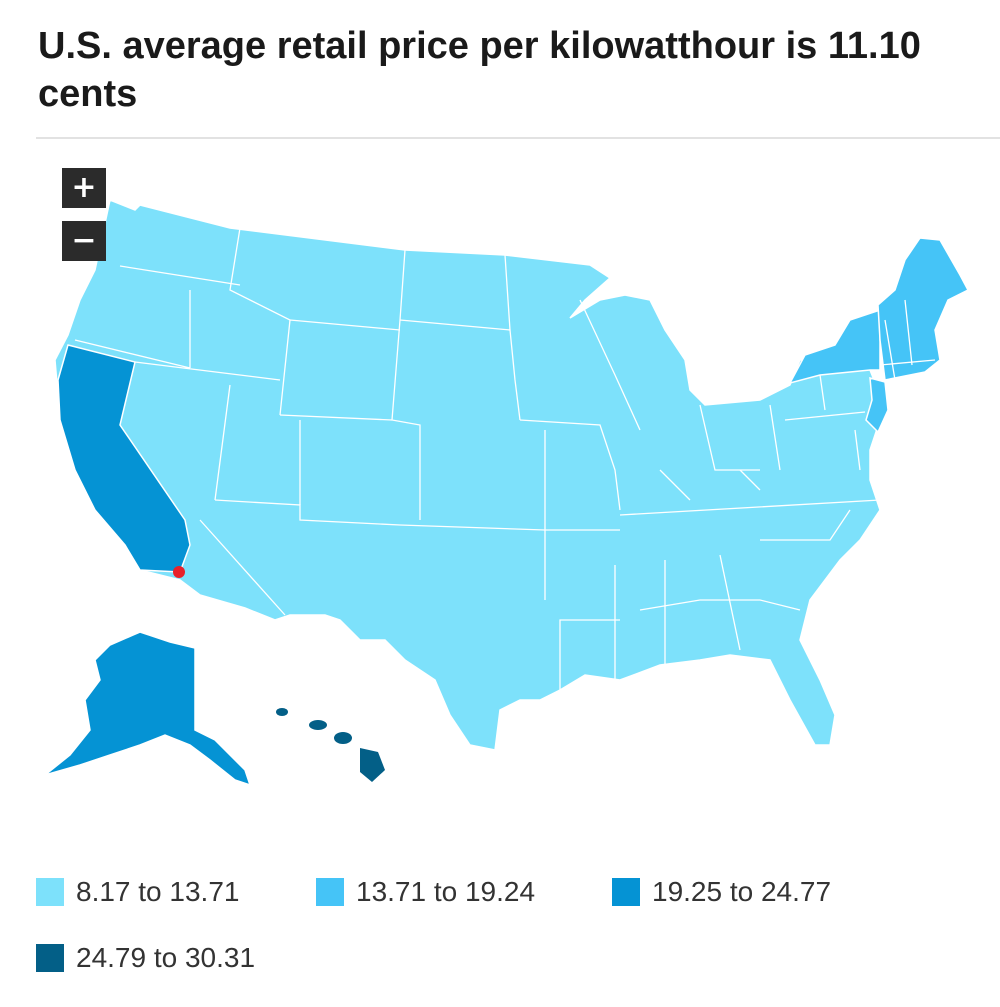  Describe the element at coordinates (330, 745) in the screenshot. I see `region-hawaii` at that location.